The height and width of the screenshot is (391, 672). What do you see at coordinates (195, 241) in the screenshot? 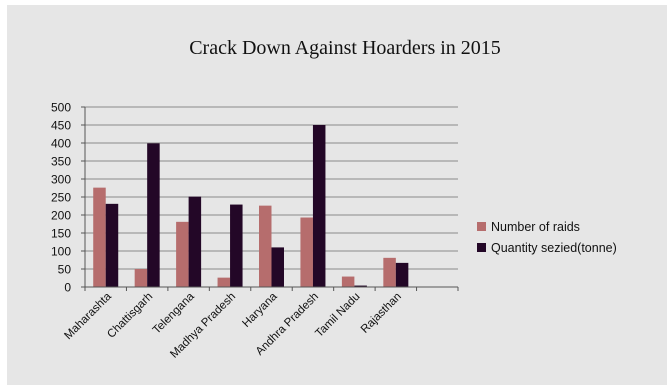
I see `bar-quantity-sezied-tonne-telengana` at bounding box center [195, 241].